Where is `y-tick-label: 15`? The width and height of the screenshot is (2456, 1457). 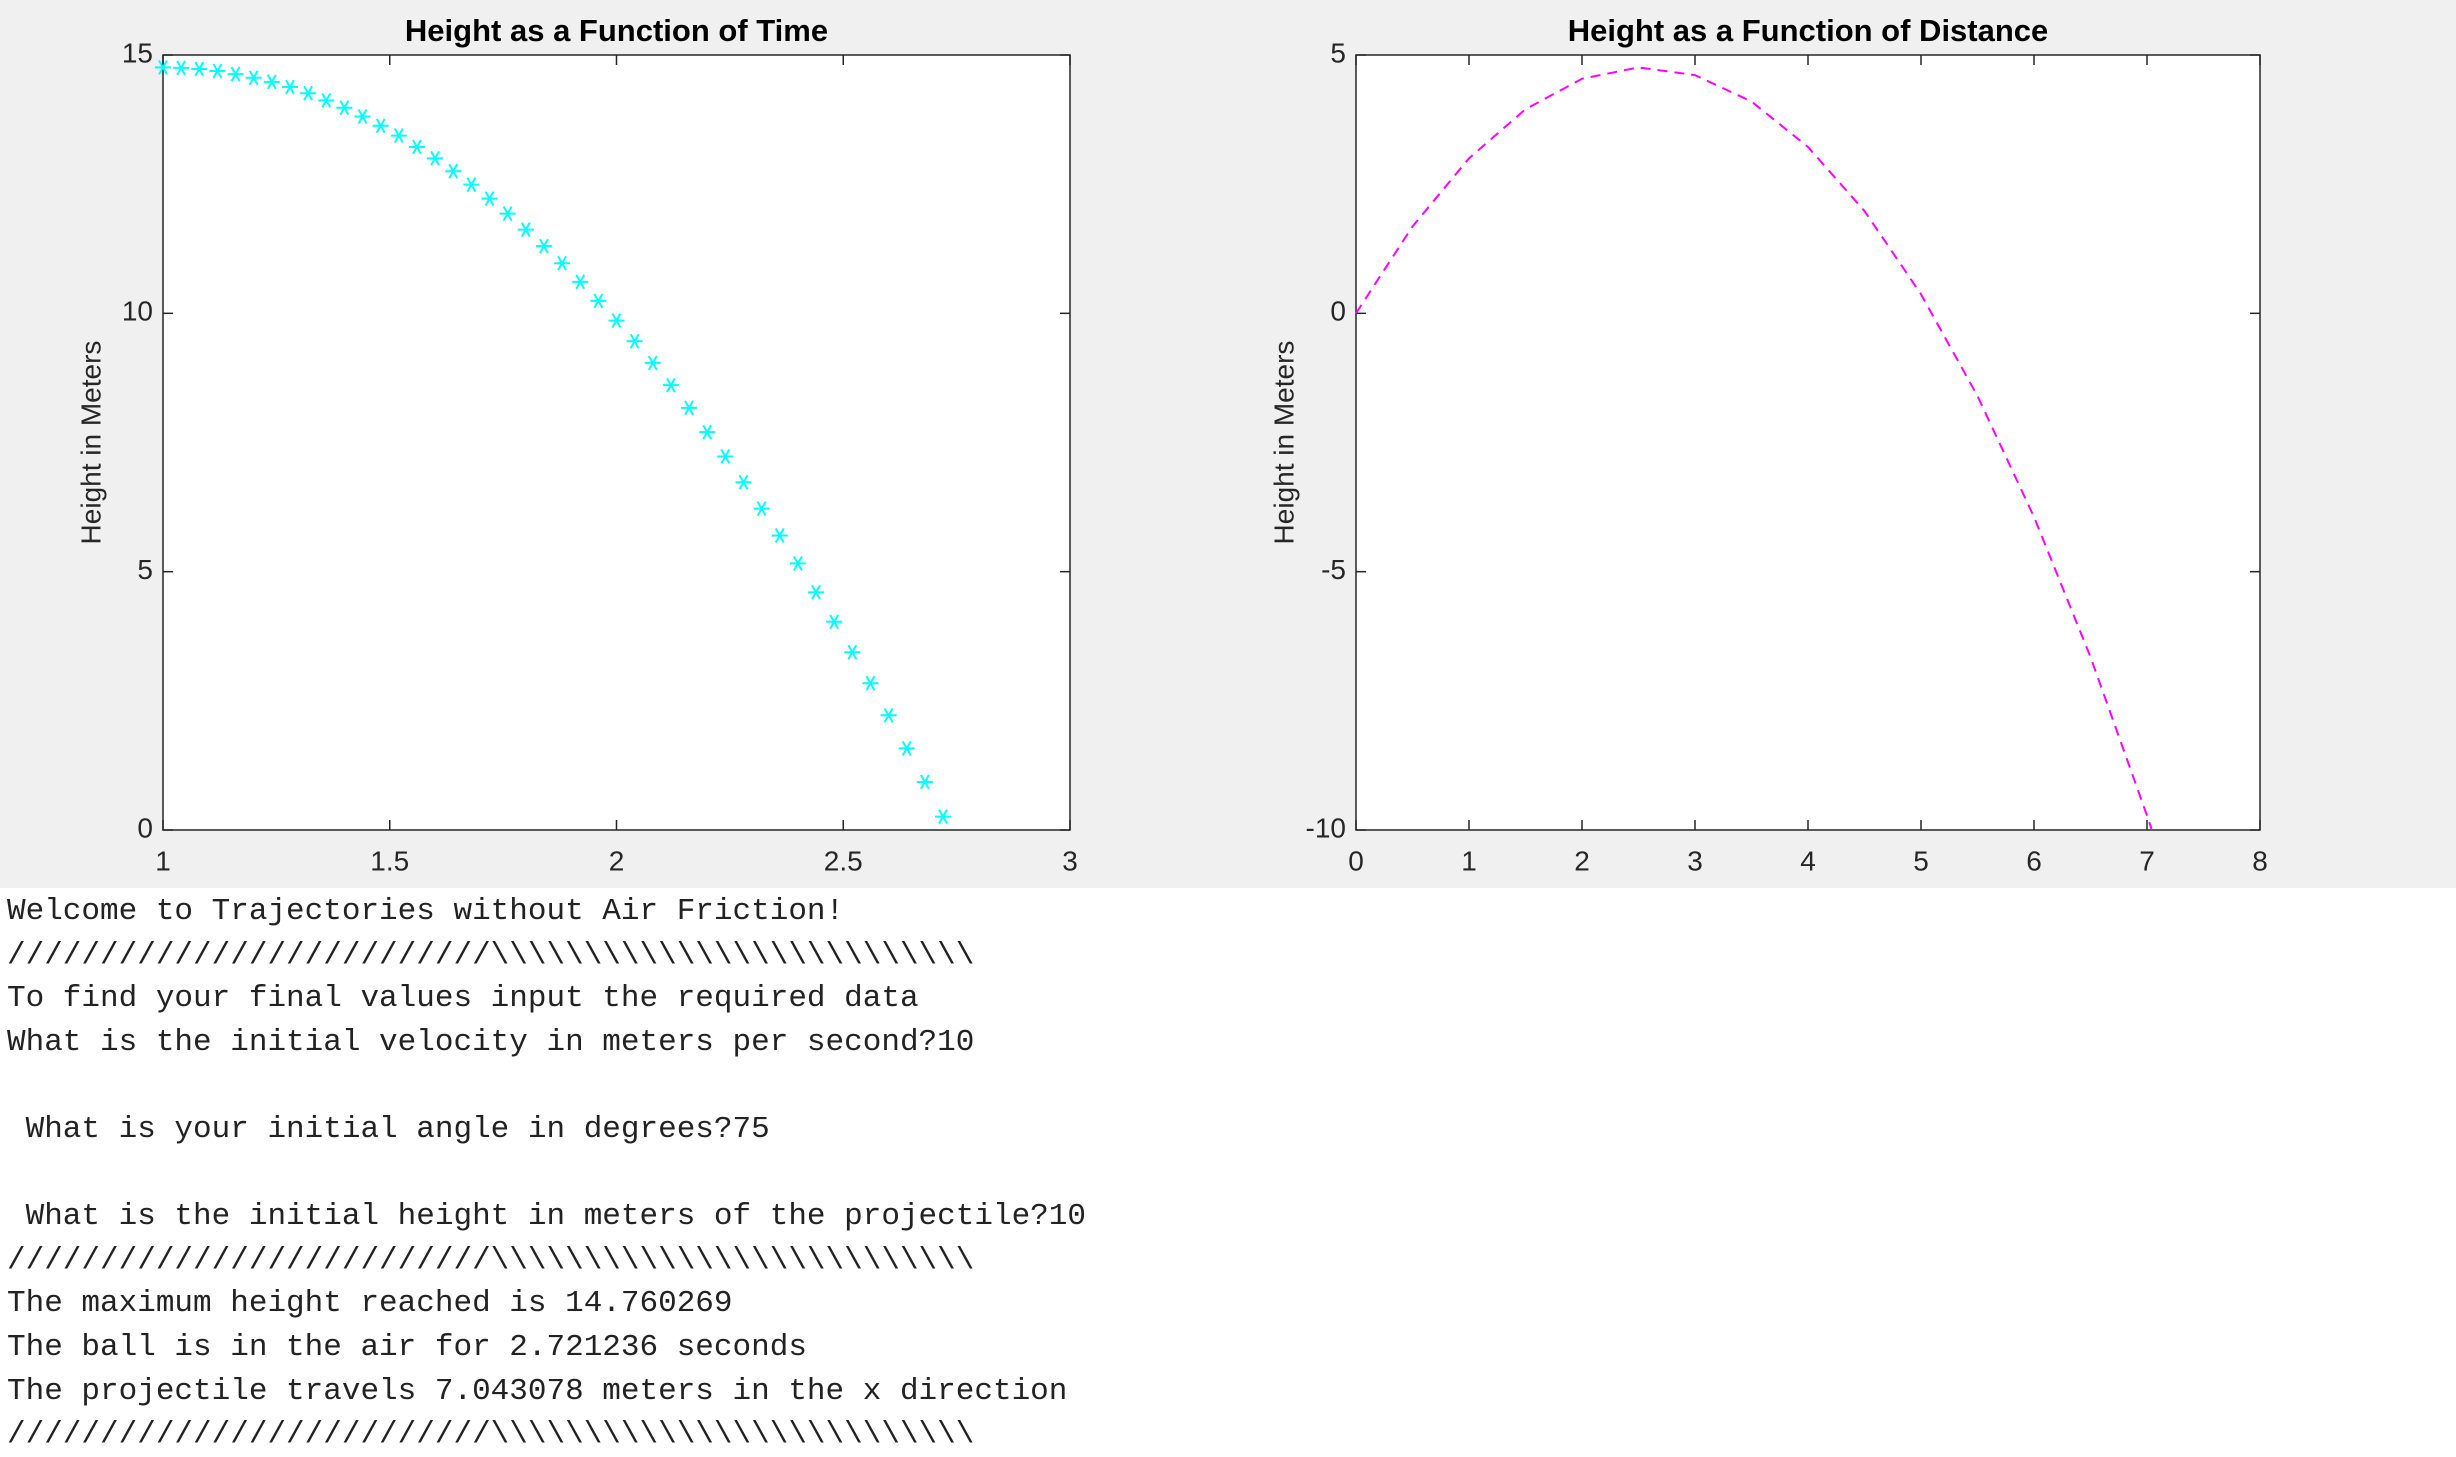 y-tick-label: 15 is located at coordinates (137, 52).